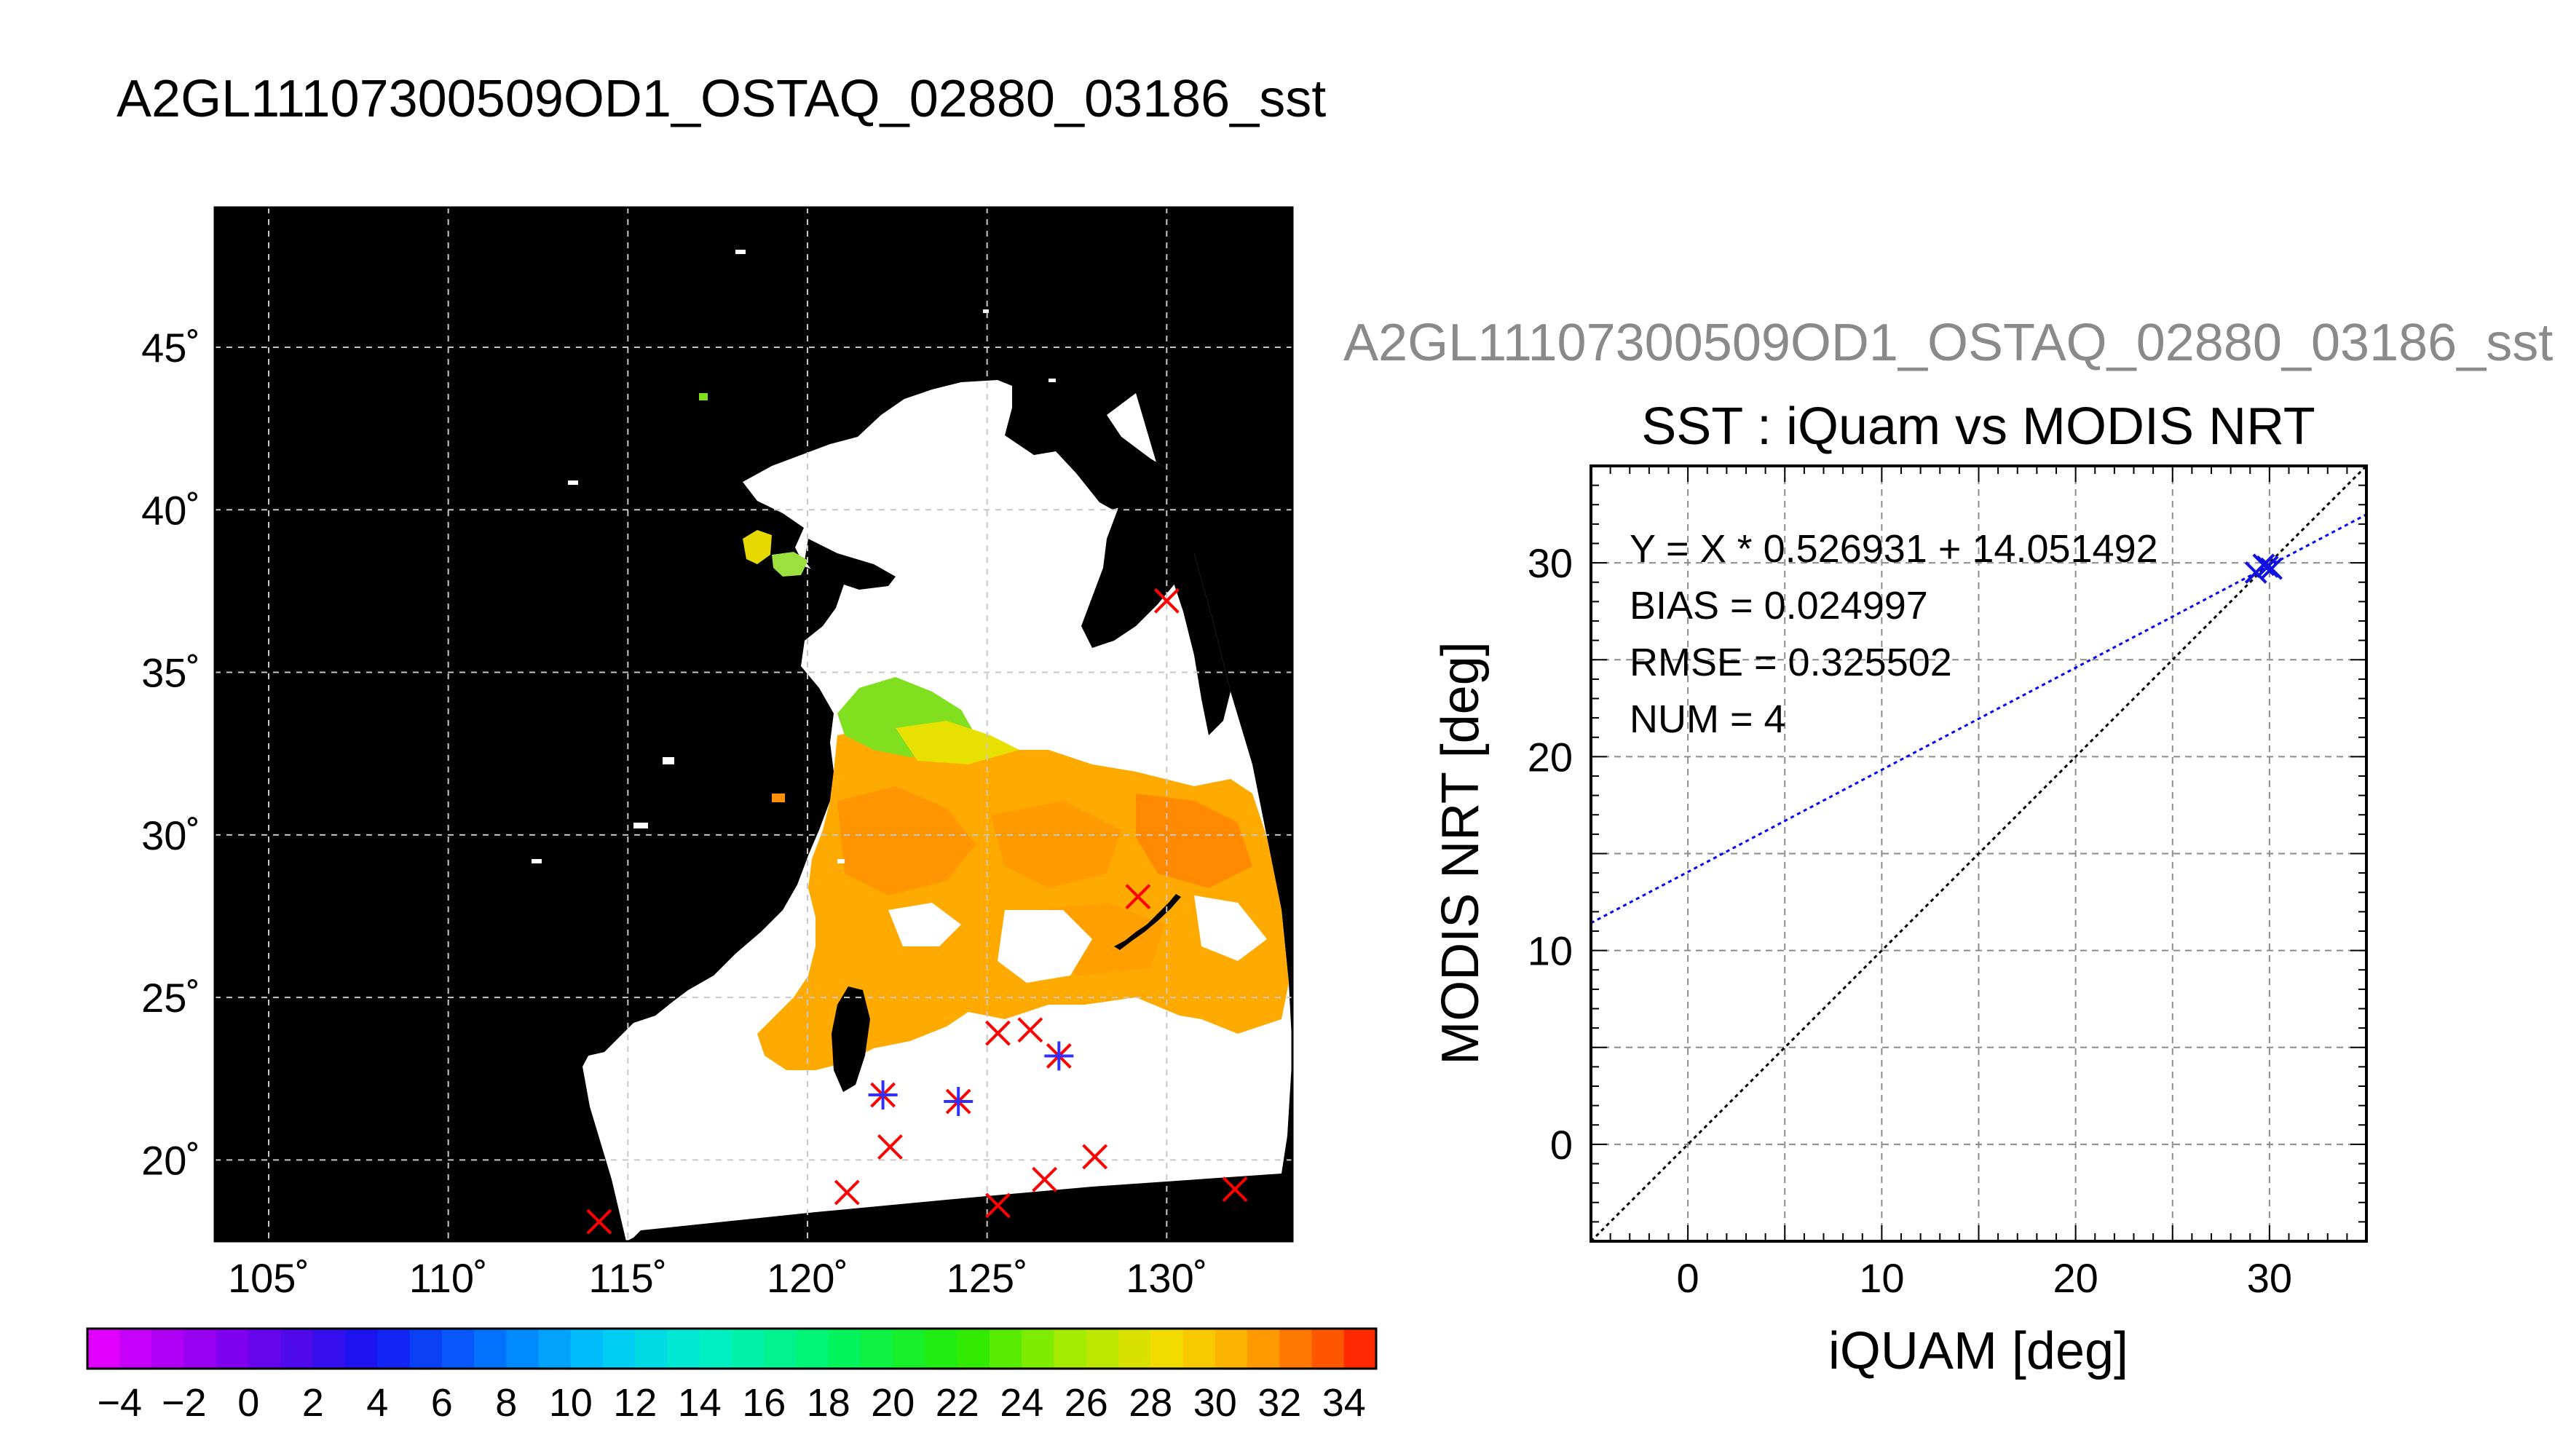 The image size is (2555, 1456). I want to click on colorbar-tick-label: 20, so click(893, 1403).